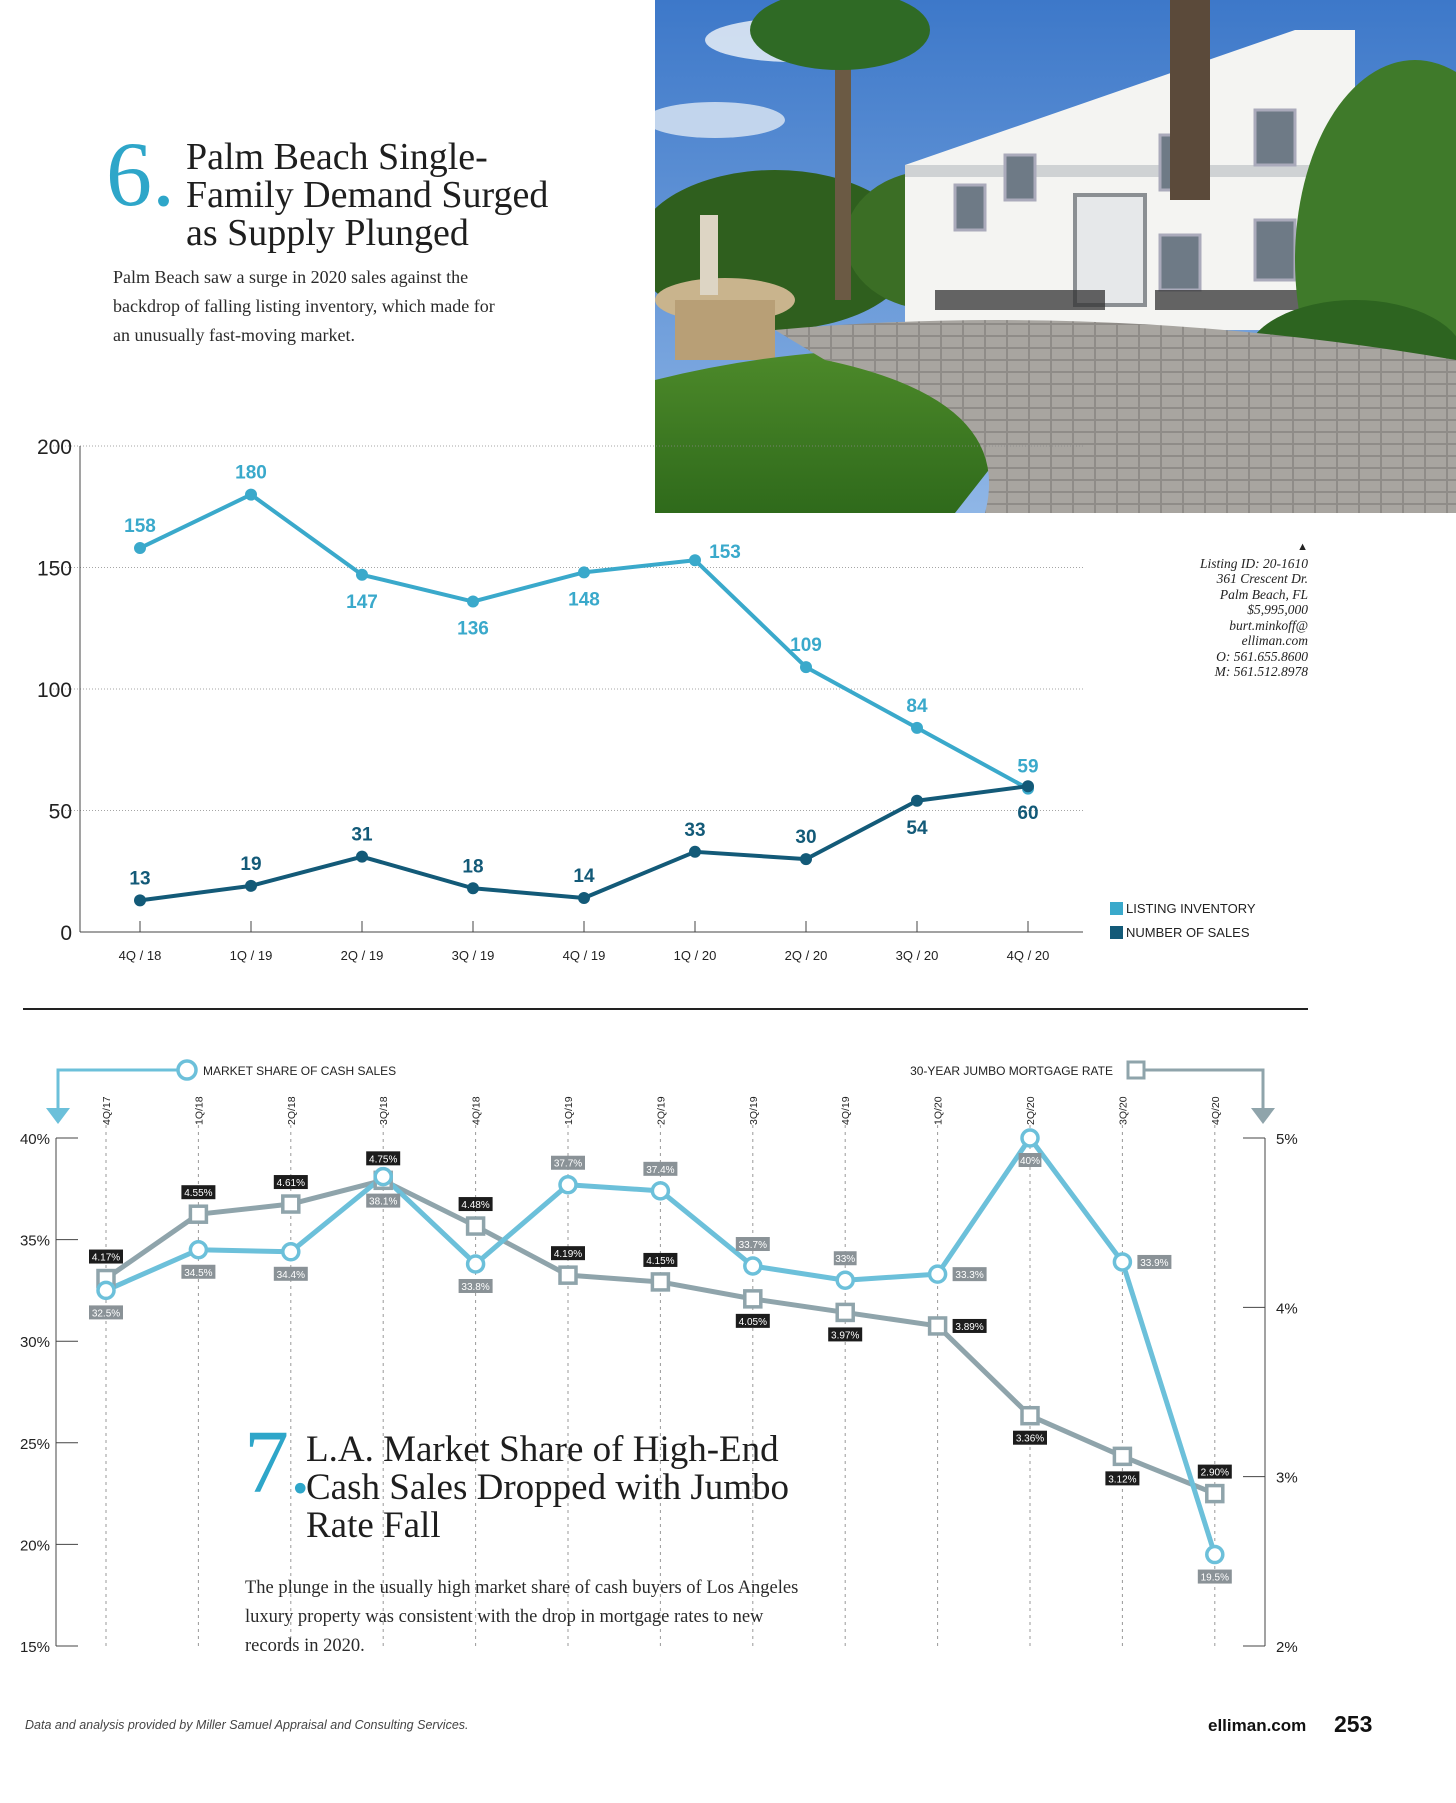  What do you see at coordinates (917, 828) in the screenshot?
I see `data-label: 54` at bounding box center [917, 828].